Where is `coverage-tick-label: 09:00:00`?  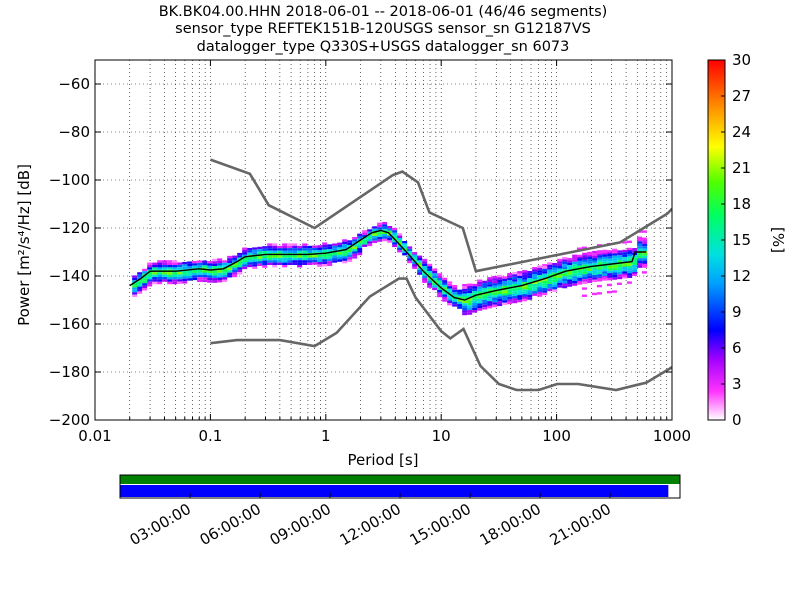 coverage-tick-label: 09:00:00 is located at coordinates (300, 524).